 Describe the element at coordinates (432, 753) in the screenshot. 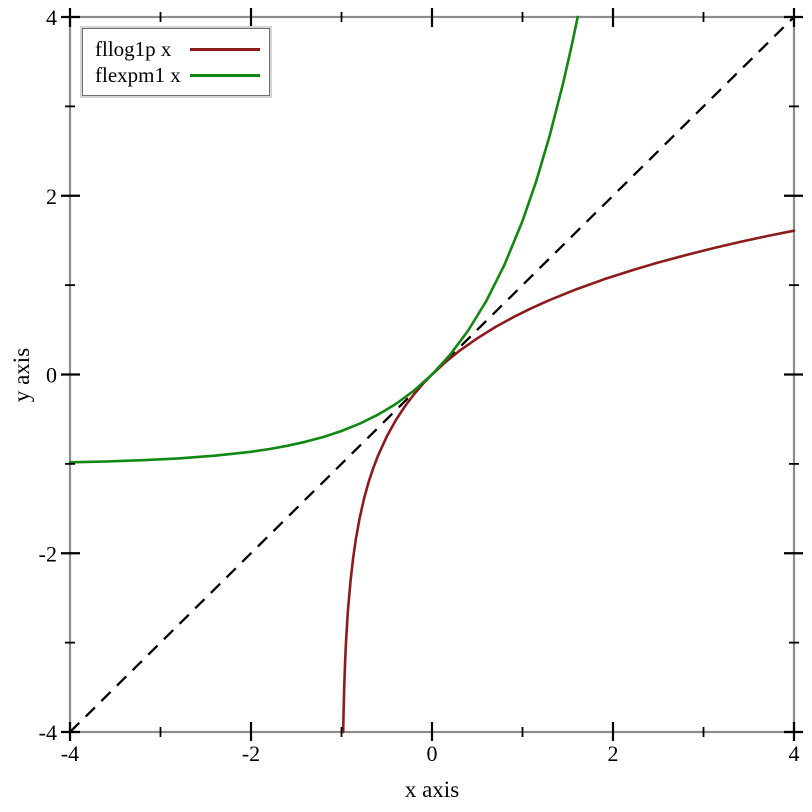

I see `x-tick-label: 0` at that location.